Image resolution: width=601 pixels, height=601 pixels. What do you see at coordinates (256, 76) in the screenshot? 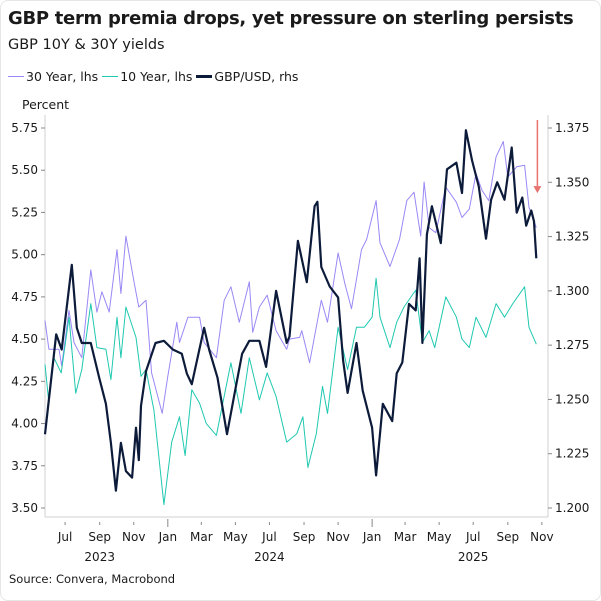
I see `legend-label-gbpusd: GBP/USD, rhs` at bounding box center [256, 76].